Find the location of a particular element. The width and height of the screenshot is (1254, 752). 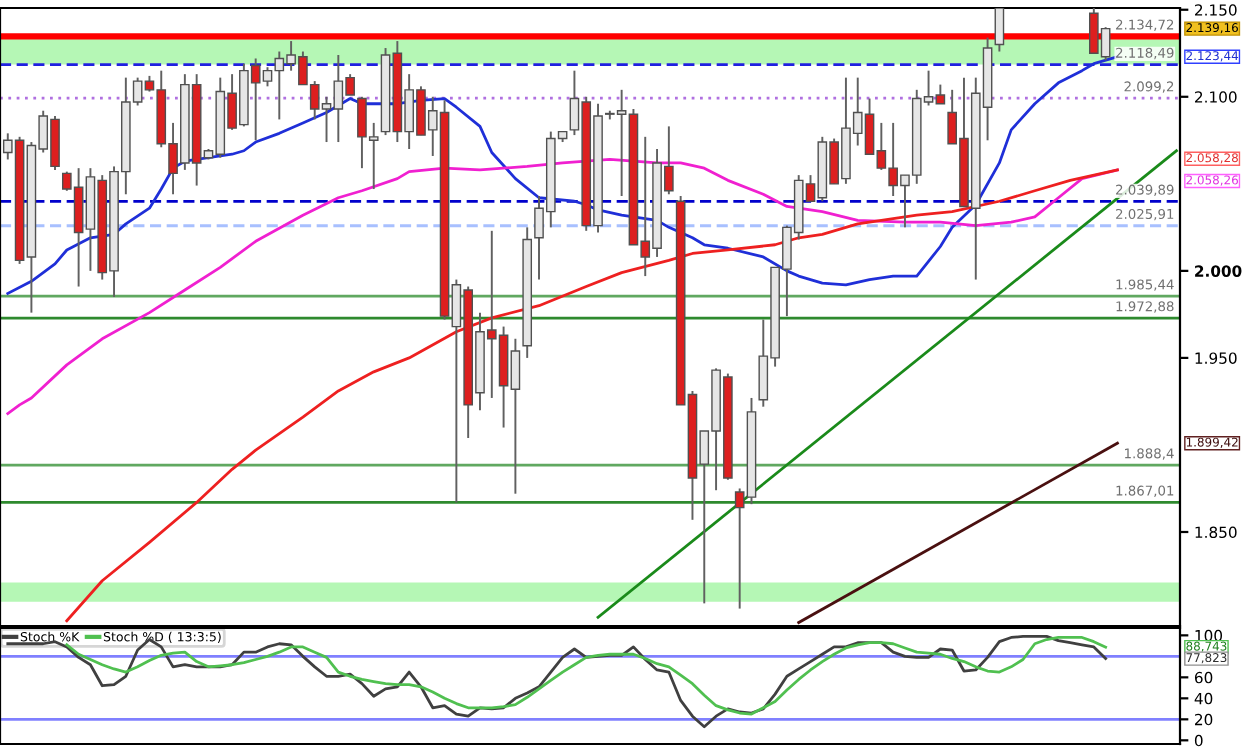

candlestick is located at coordinates (999, 30).